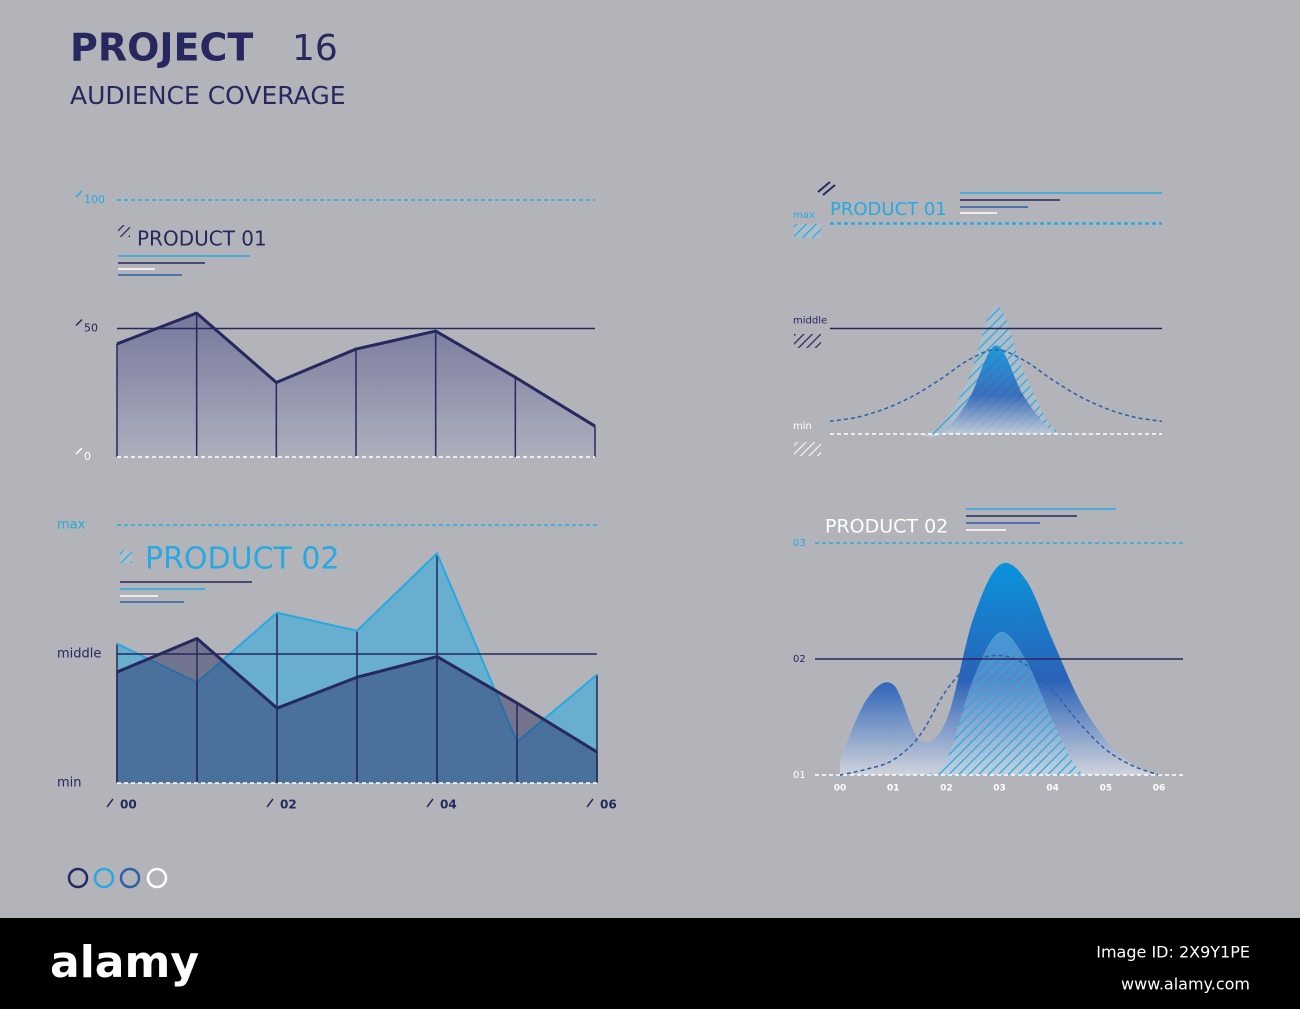 Image resolution: width=1300 pixels, height=1009 pixels. Describe the element at coordinates (117, 878) in the screenshot. I see `pager-dots` at that location.